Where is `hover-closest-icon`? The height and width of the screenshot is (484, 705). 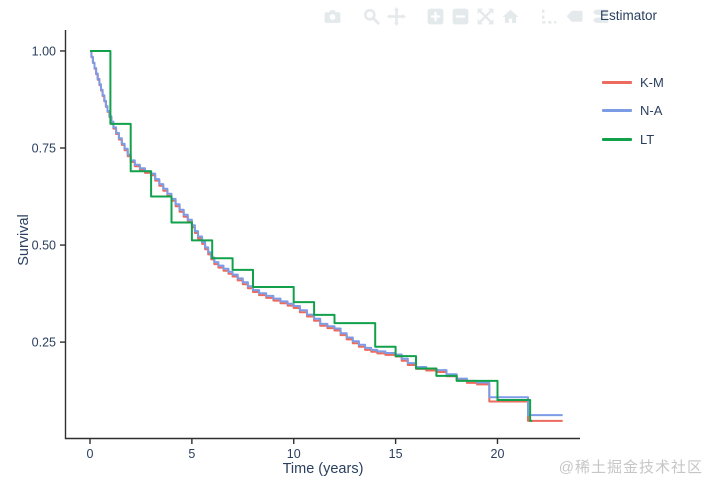 hover-closest-icon is located at coordinates (574, 16).